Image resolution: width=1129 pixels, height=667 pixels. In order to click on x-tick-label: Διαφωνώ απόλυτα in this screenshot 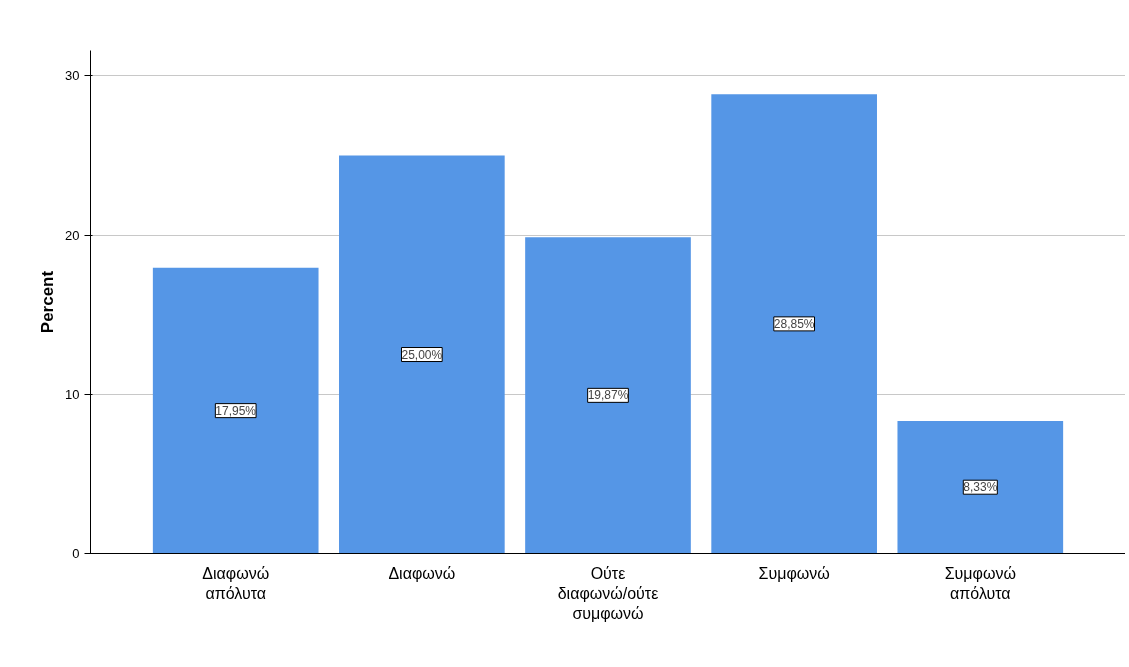, I will do `click(236, 583)`.